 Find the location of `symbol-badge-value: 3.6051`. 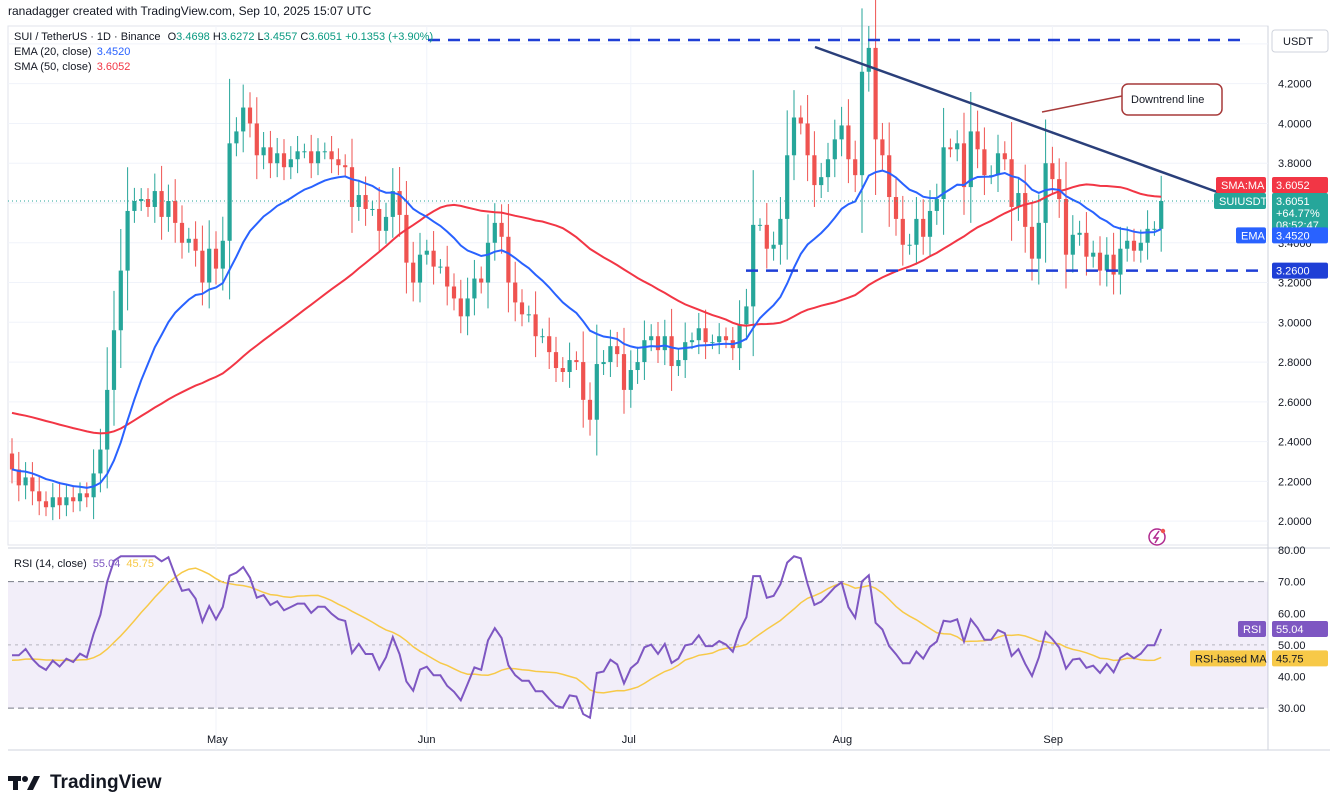

symbol-badge-value: 3.6051 is located at coordinates (1293, 202).